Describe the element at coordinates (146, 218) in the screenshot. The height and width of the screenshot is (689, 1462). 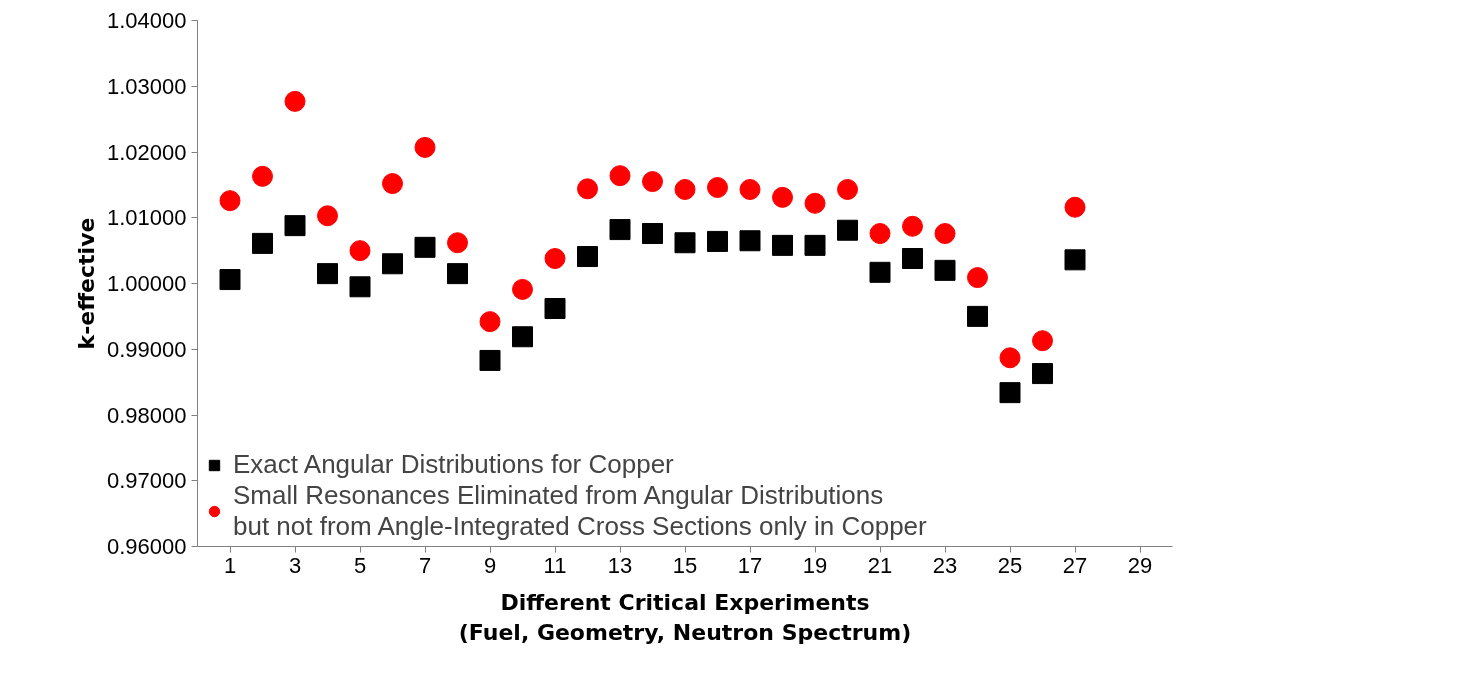
I see `y-tick-label: 1.01000` at that location.